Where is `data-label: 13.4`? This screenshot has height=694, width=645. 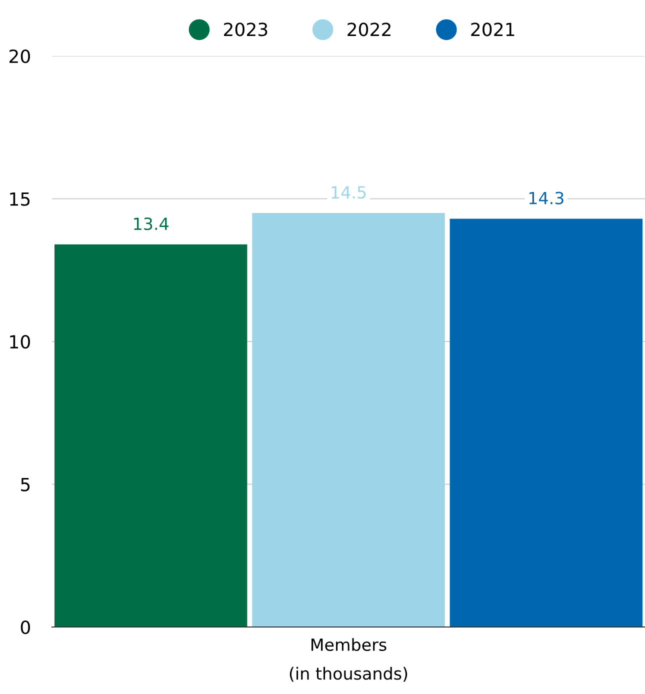
data-label: 13.4 is located at coordinates (151, 223).